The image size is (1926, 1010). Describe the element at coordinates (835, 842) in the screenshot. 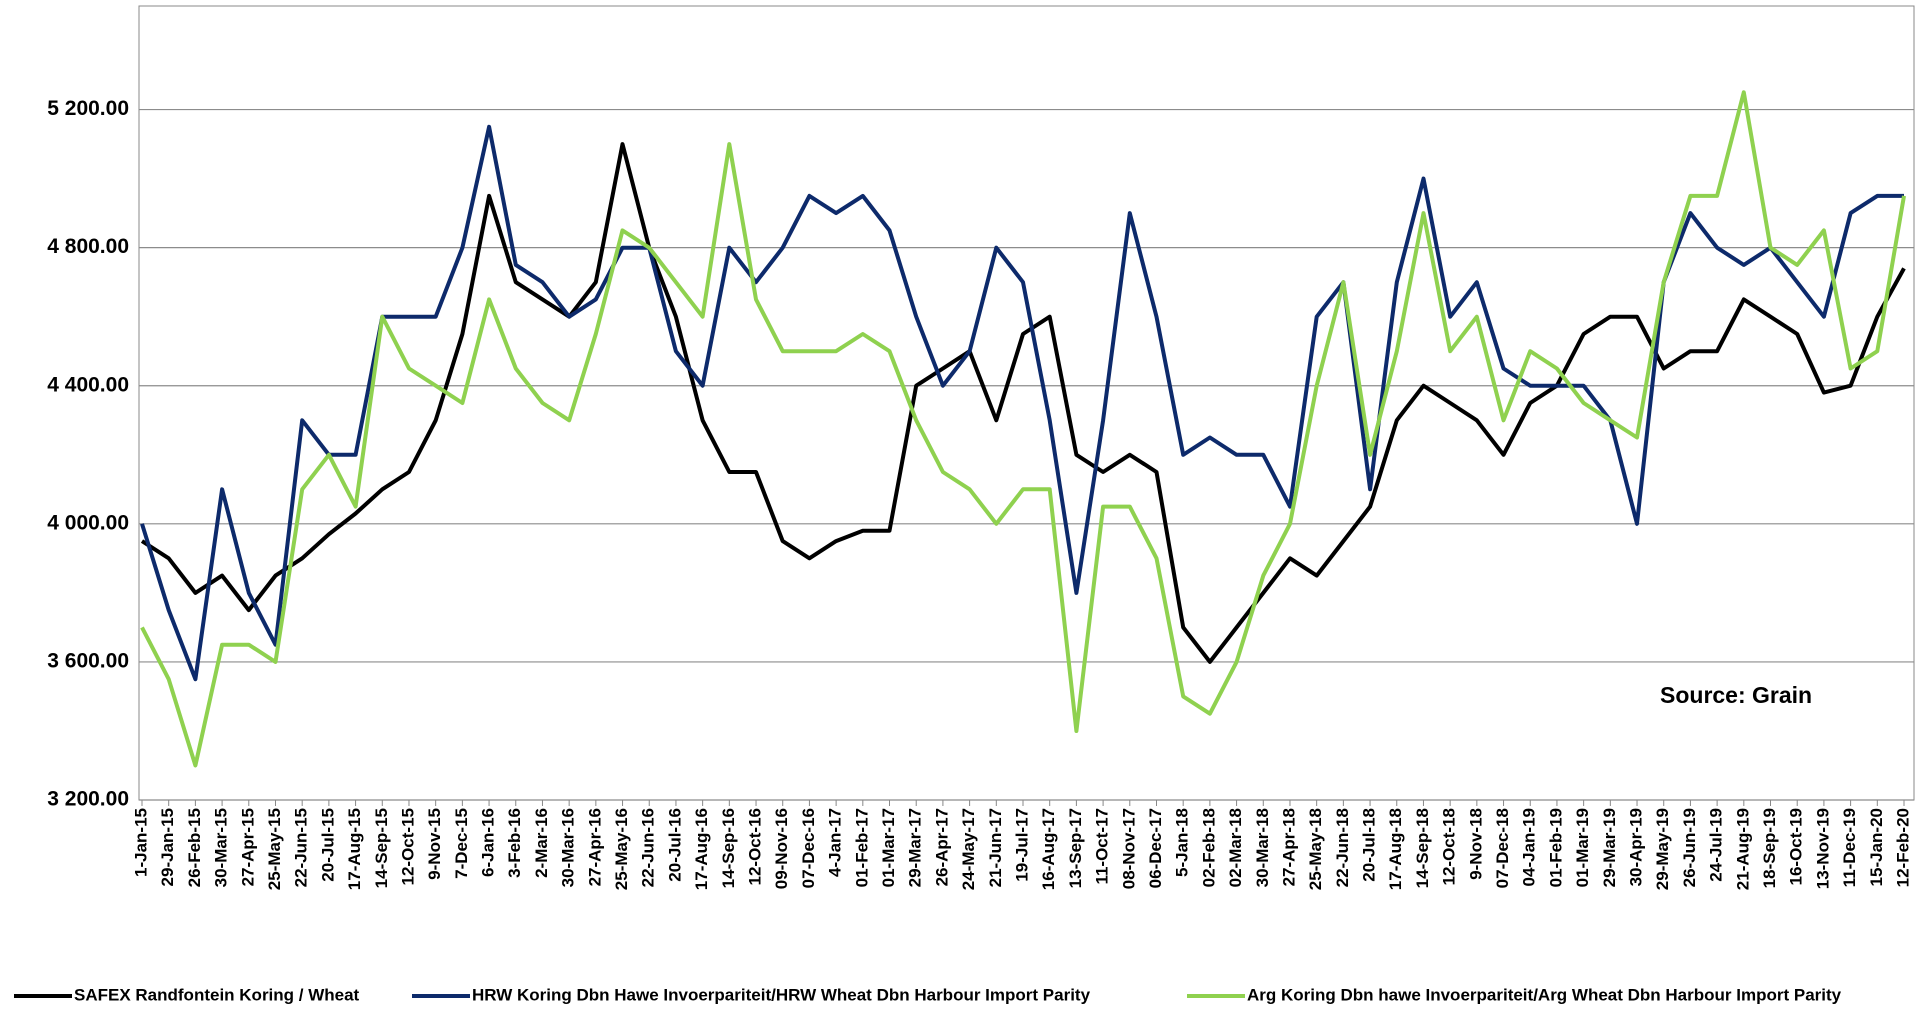

I see `x-tick-label: 4-Jan-17` at that location.